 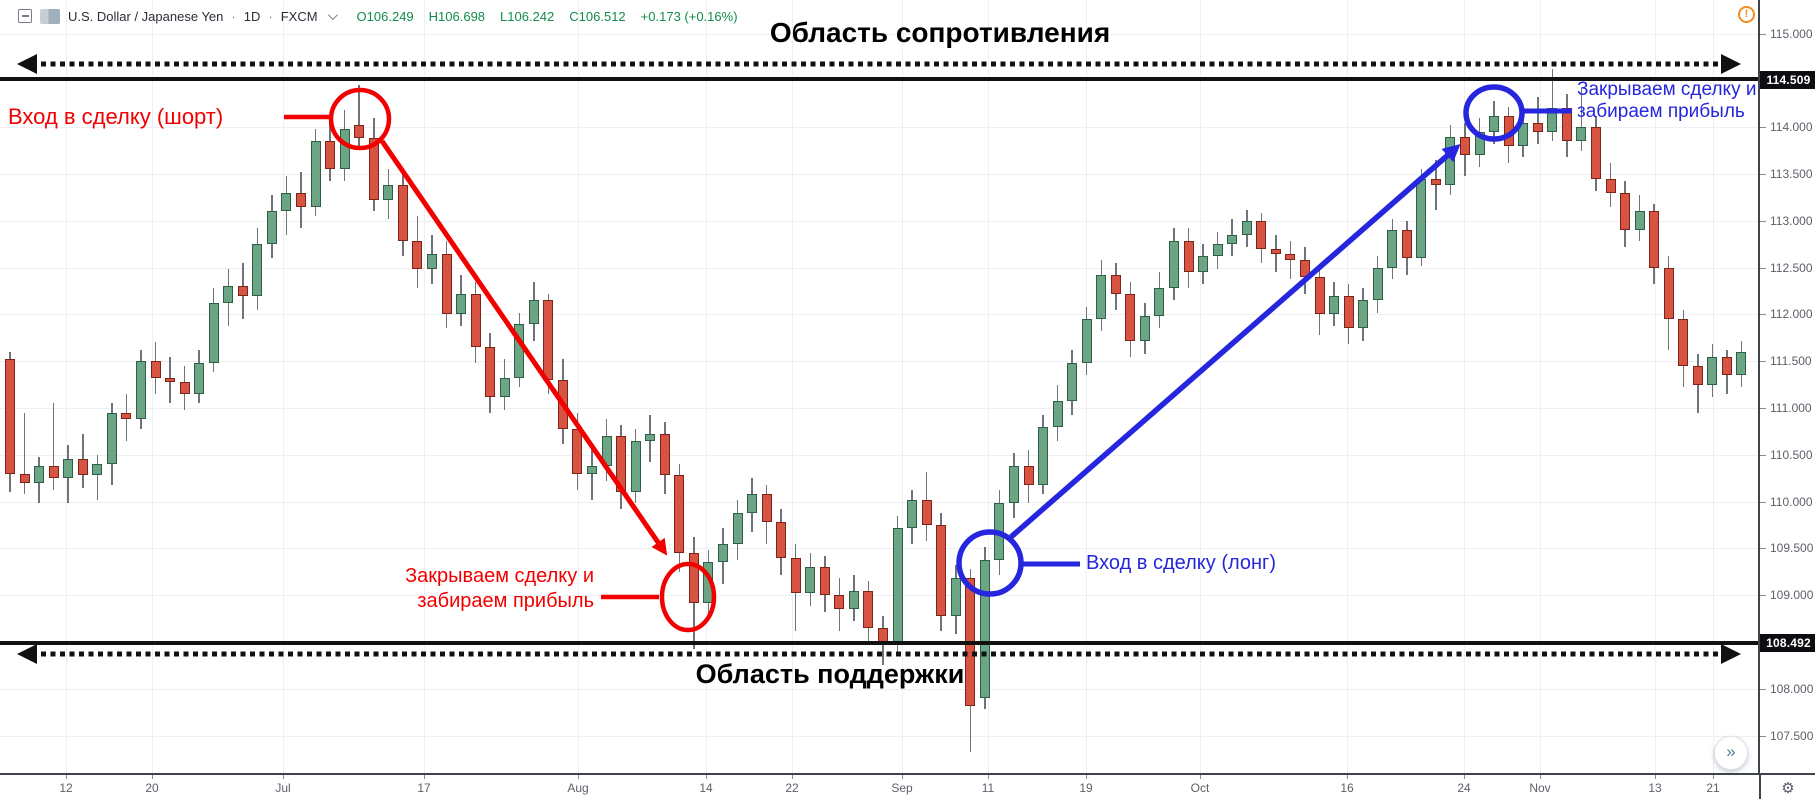 What do you see at coordinates (1791, 361) in the screenshot?
I see `price-label: 111.500` at bounding box center [1791, 361].